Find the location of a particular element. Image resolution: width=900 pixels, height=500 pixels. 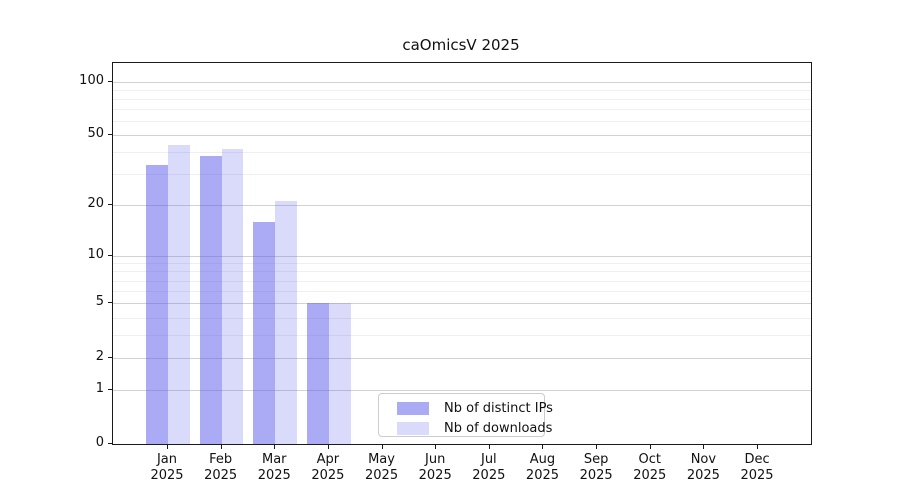

legend-label-distinct-ips: Nb of distinct IPs is located at coordinates (498, 408).